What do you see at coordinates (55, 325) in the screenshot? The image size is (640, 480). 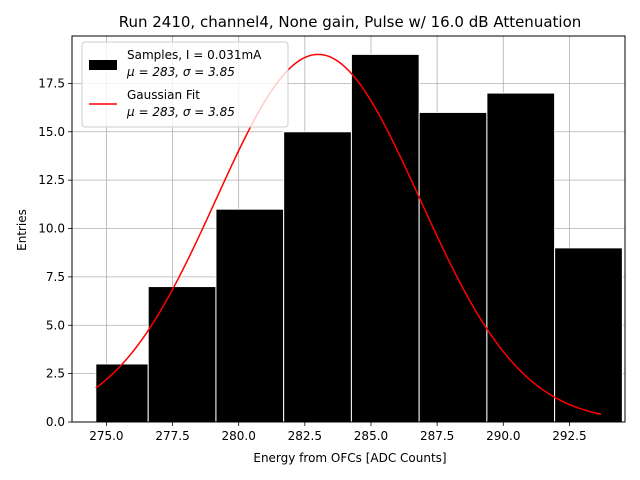 I see `y-tick-label: 5.0` at bounding box center [55, 325].